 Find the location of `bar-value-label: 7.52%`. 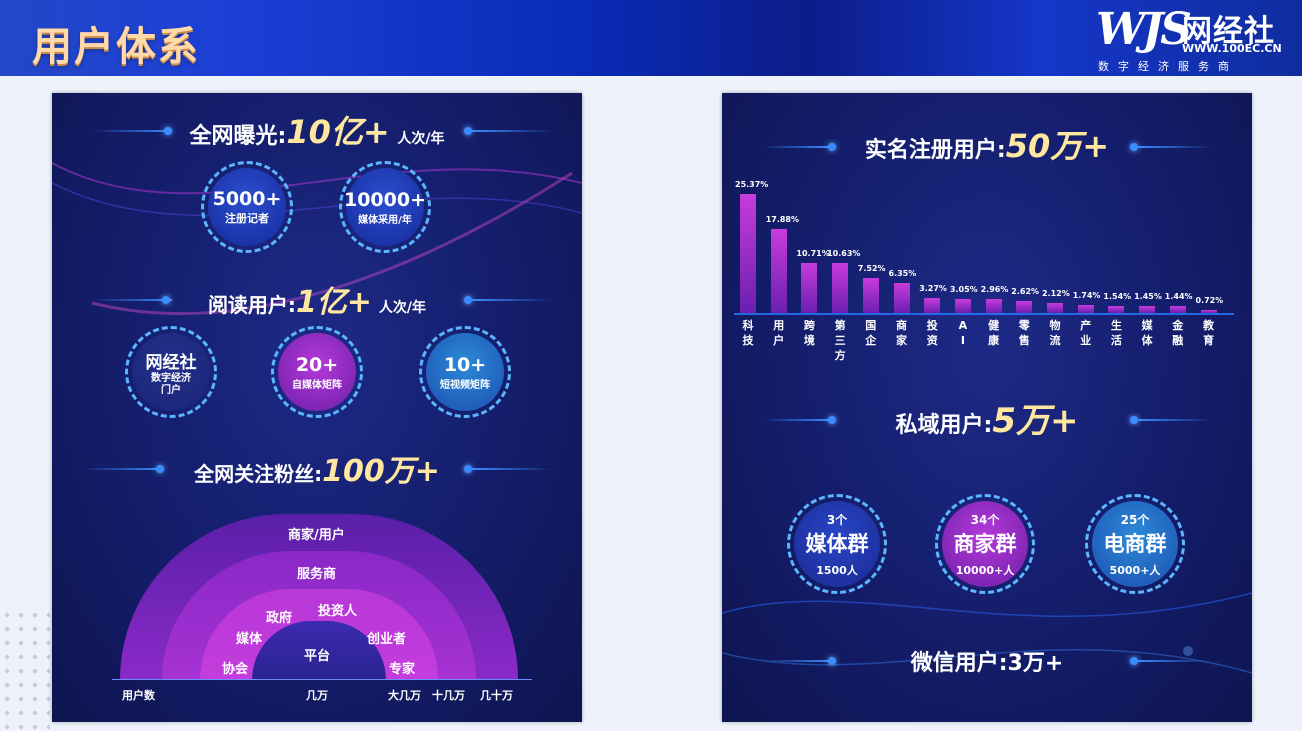

bar-value-label: 7.52% is located at coordinates (871, 268).